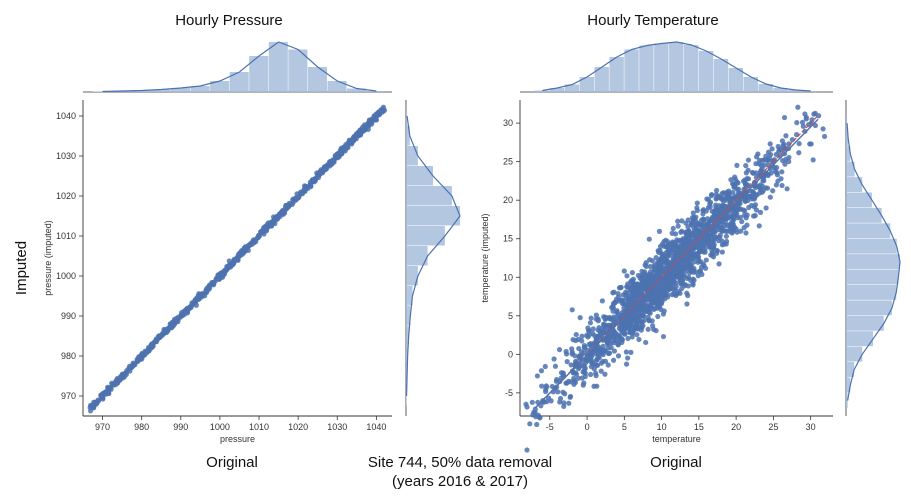 The width and height of the screenshot is (911, 498). What do you see at coordinates (508, 123) in the screenshot?
I see `y-tick-label: 30` at bounding box center [508, 123].